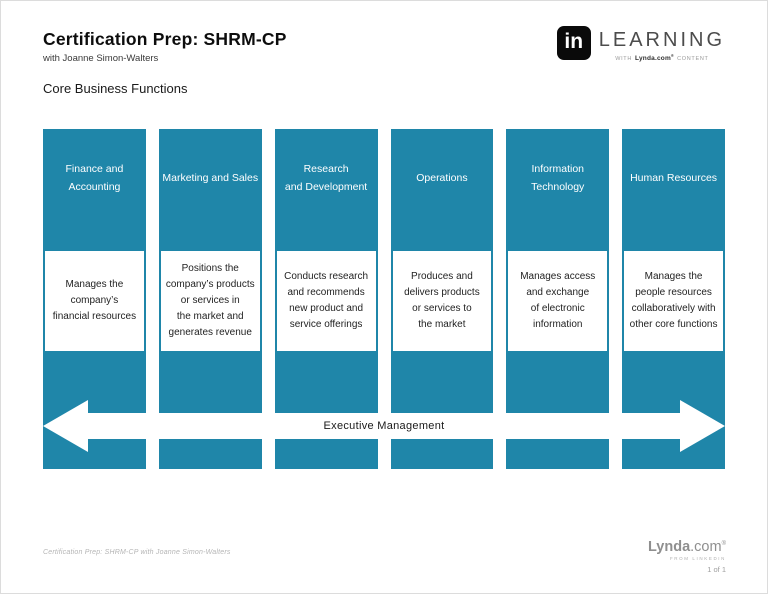 Image resolution: width=768 pixels, height=594 pixels. I want to click on lynda-logo: Lynda.com®, so click(686, 547).